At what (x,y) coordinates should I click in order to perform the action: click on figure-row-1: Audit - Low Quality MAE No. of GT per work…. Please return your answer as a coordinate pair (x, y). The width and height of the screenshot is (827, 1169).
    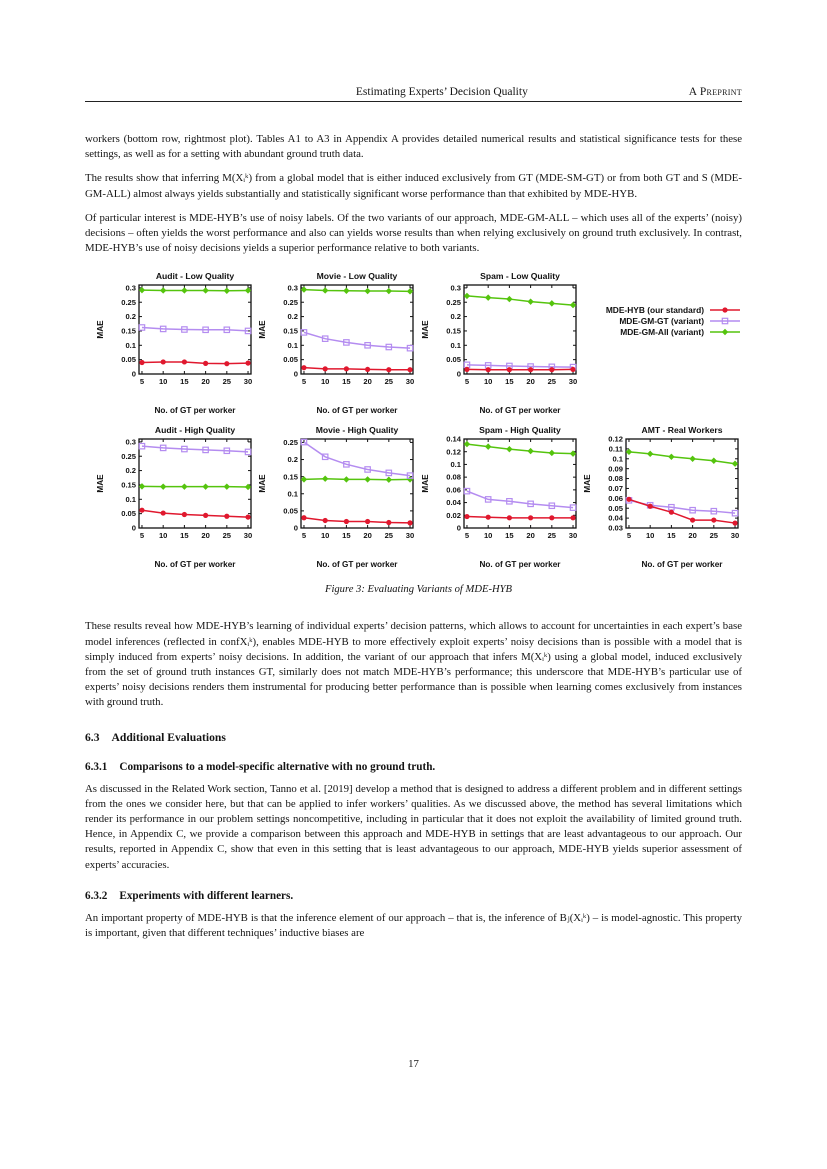
    Looking at the image, I should click on (418, 344).